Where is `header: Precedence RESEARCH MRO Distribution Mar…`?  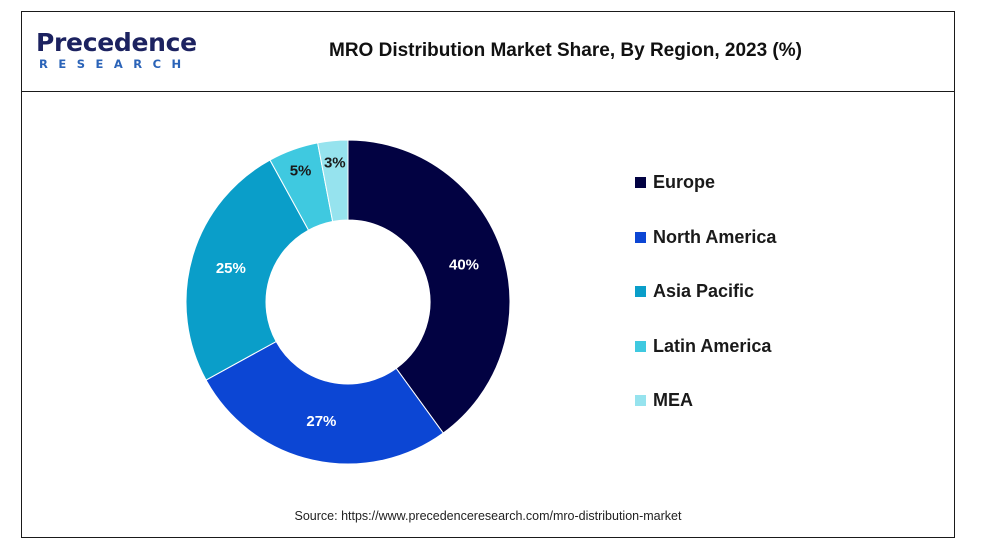 header: Precedence RESEARCH MRO Distribution Mar… is located at coordinates (488, 52).